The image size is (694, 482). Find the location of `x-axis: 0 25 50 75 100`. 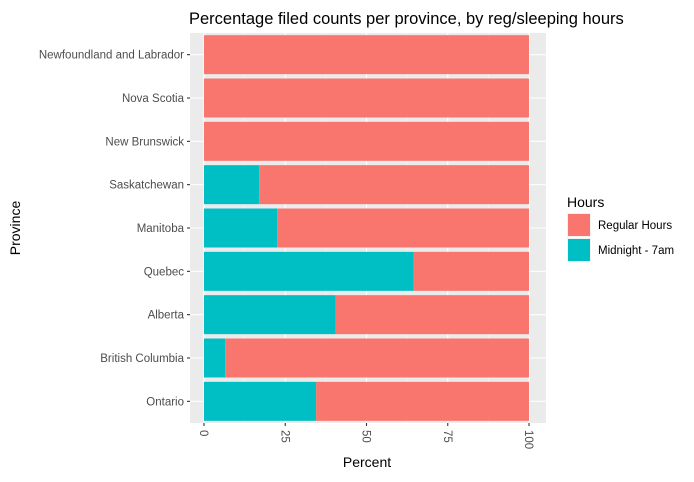

x-axis: 0 25 50 75 100 is located at coordinates (365, 436).